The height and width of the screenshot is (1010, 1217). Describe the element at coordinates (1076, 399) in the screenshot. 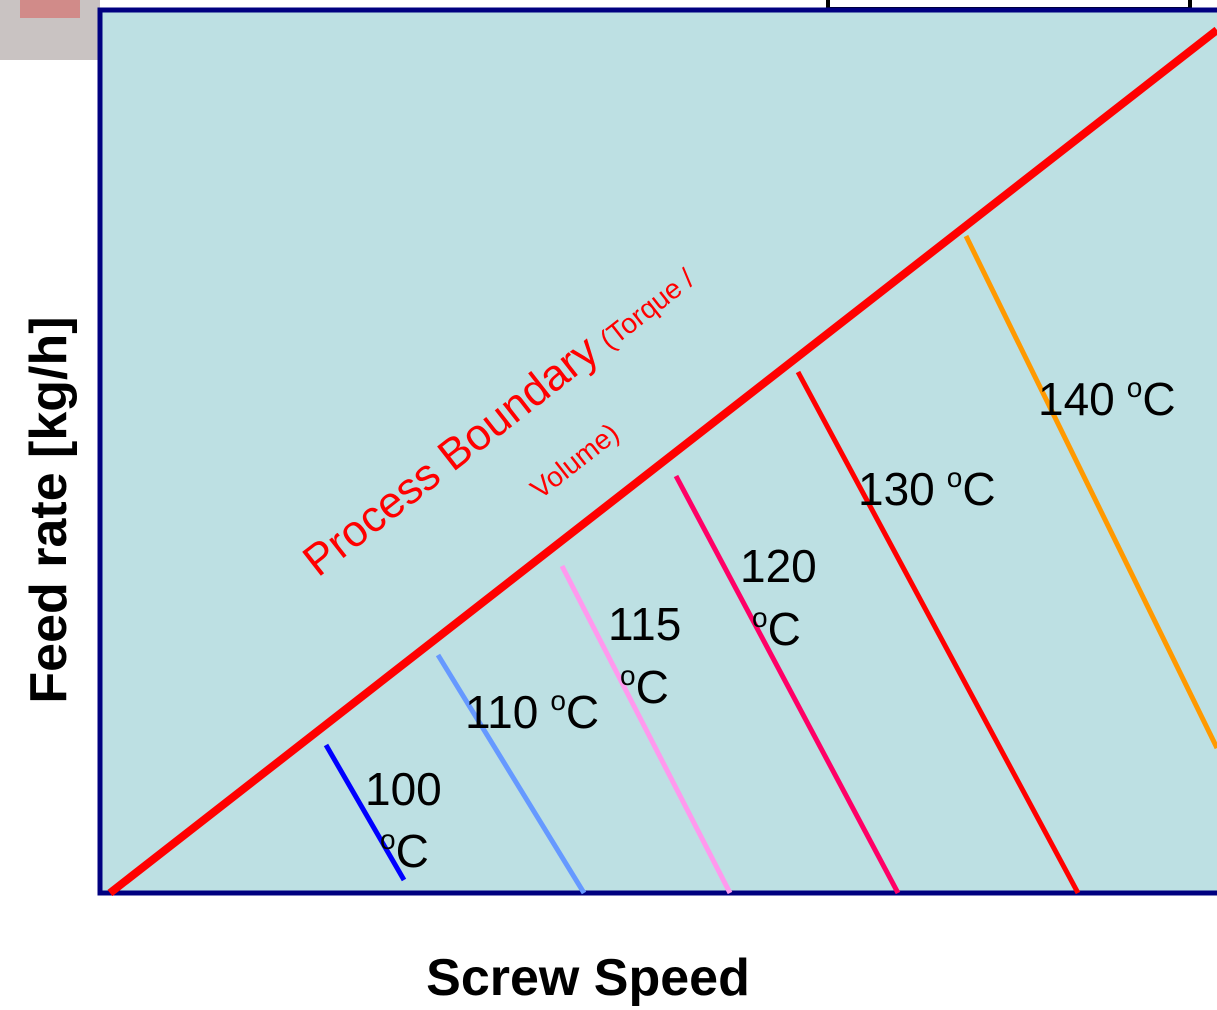

I see `temp: 140` at that location.